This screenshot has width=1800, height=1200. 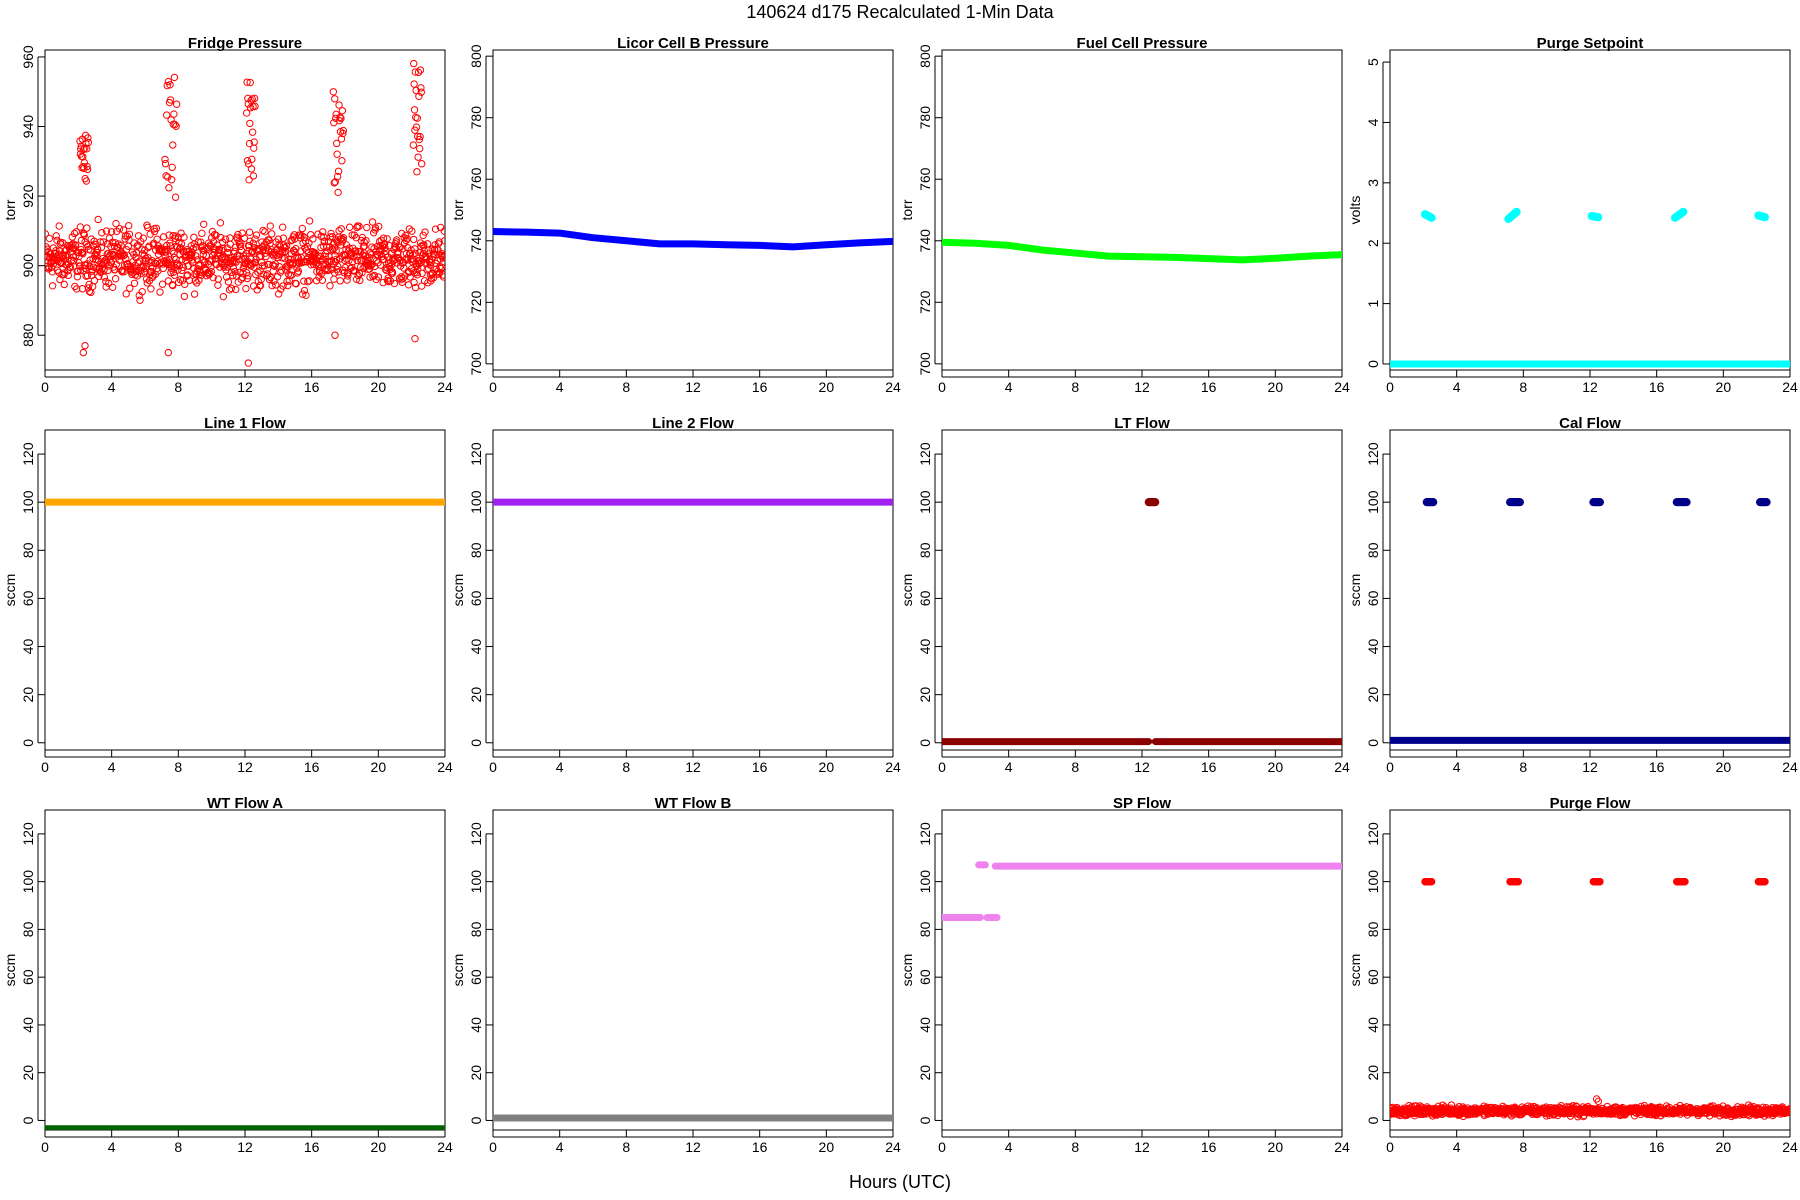 I want to click on y-axis-label: torr, so click(x=907, y=209).